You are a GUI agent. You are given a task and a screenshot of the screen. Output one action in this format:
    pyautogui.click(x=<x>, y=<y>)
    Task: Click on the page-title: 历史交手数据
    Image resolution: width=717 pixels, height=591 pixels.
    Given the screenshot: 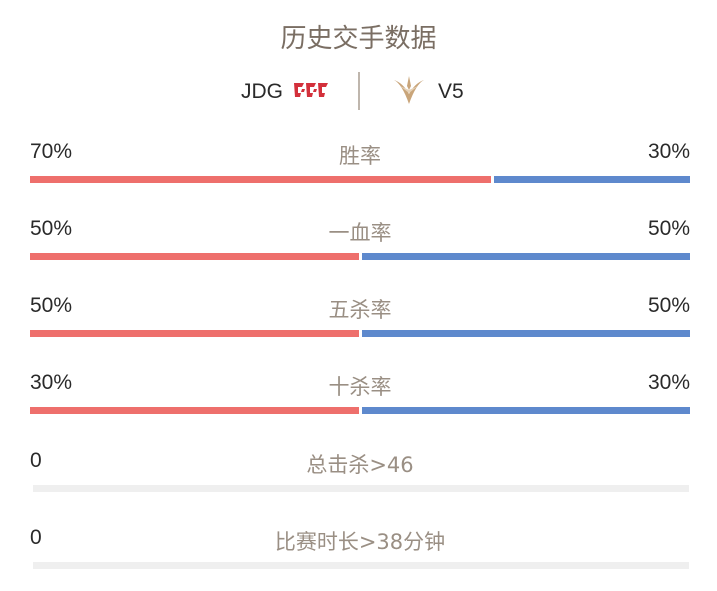 What is the action you would take?
    pyautogui.click(x=358, y=39)
    